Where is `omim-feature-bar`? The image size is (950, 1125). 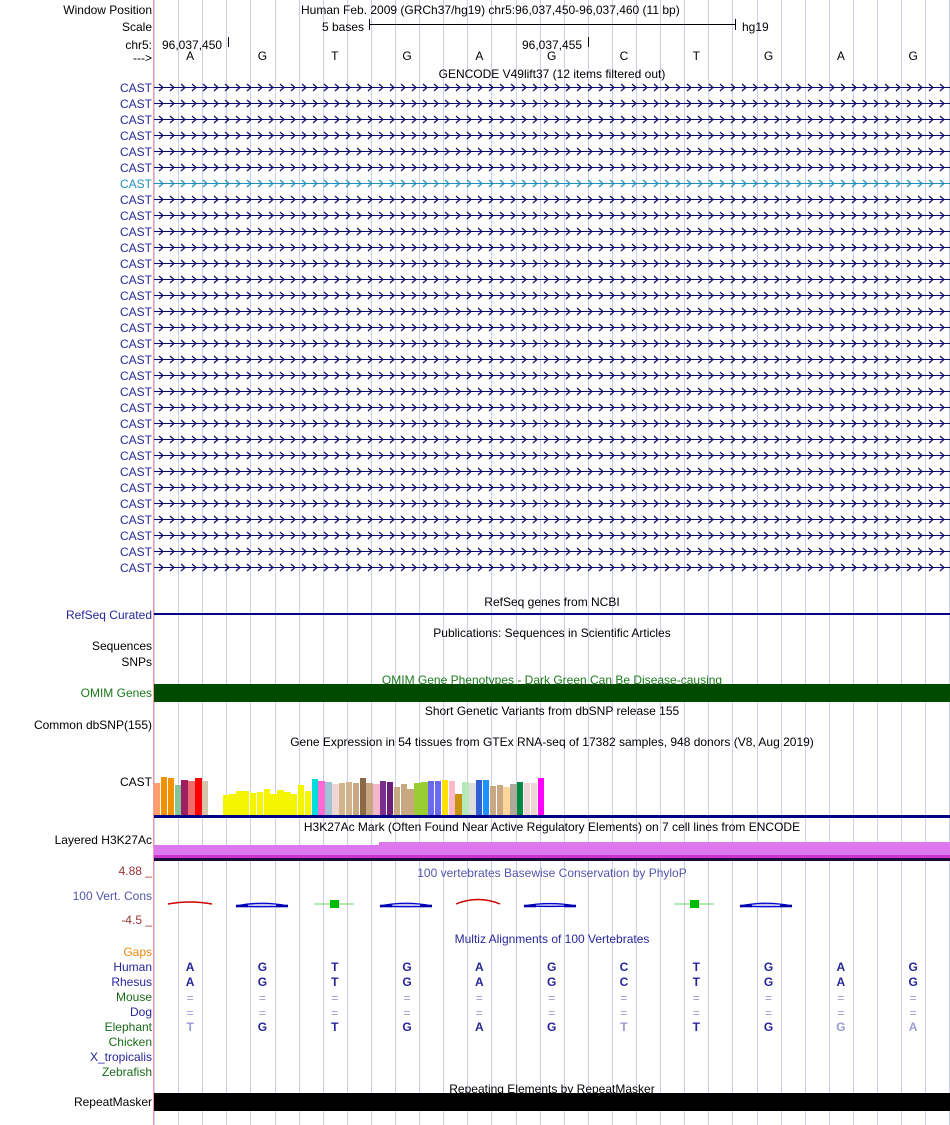 omim-feature-bar is located at coordinates (552, 693).